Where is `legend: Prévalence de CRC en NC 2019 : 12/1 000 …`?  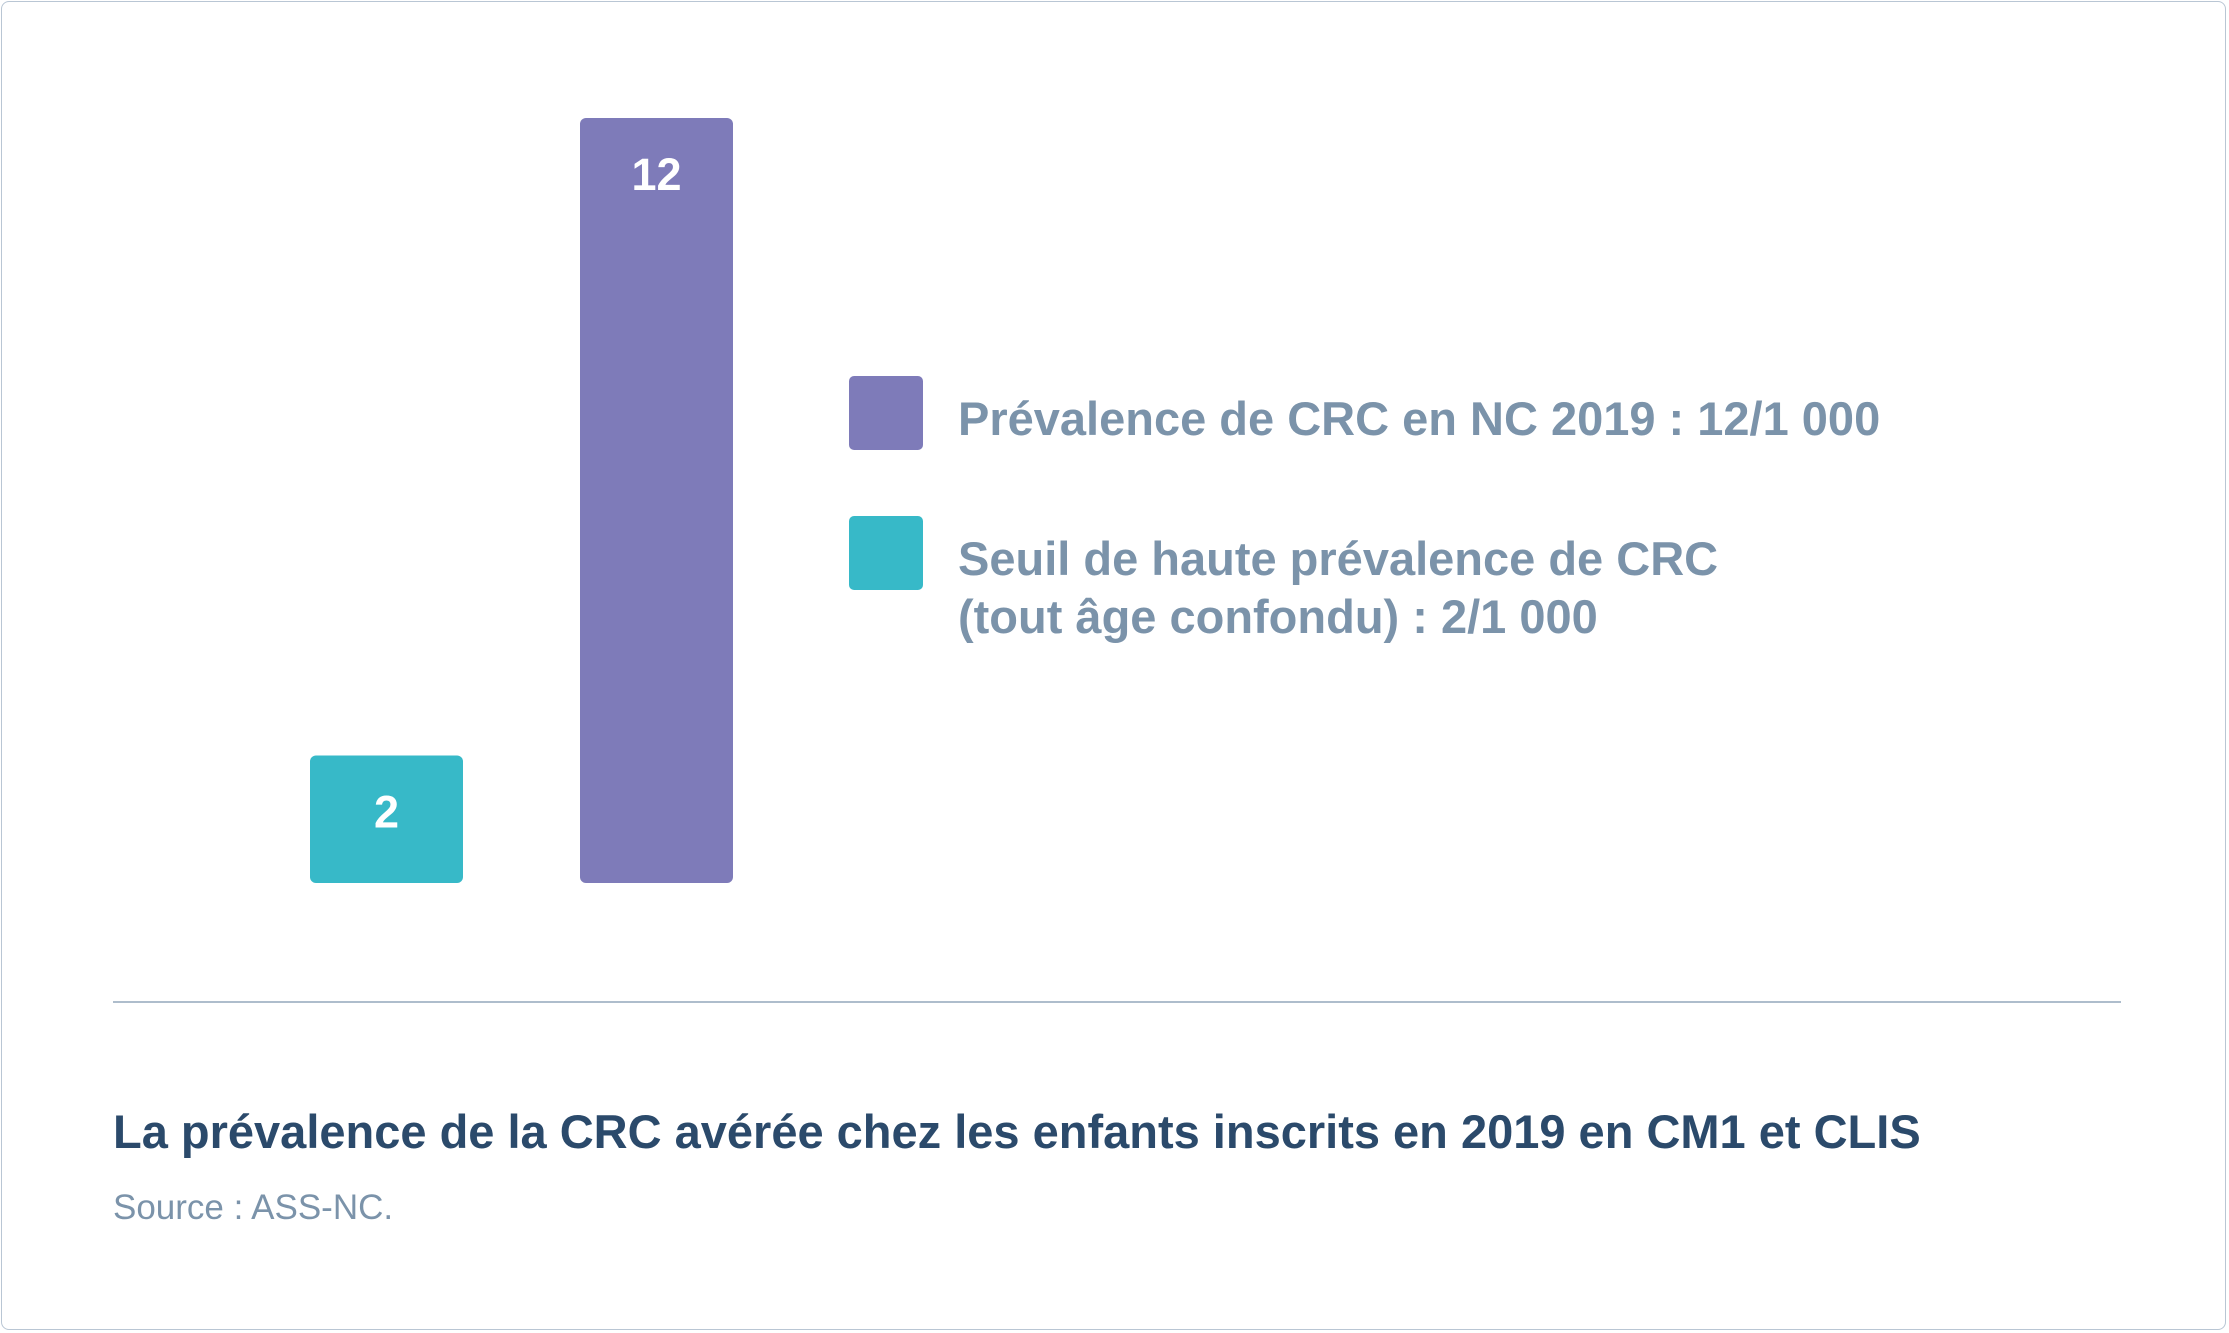
legend: Prévalence de CRC en NC 2019 : 12/1 000 … is located at coordinates (1364, 544).